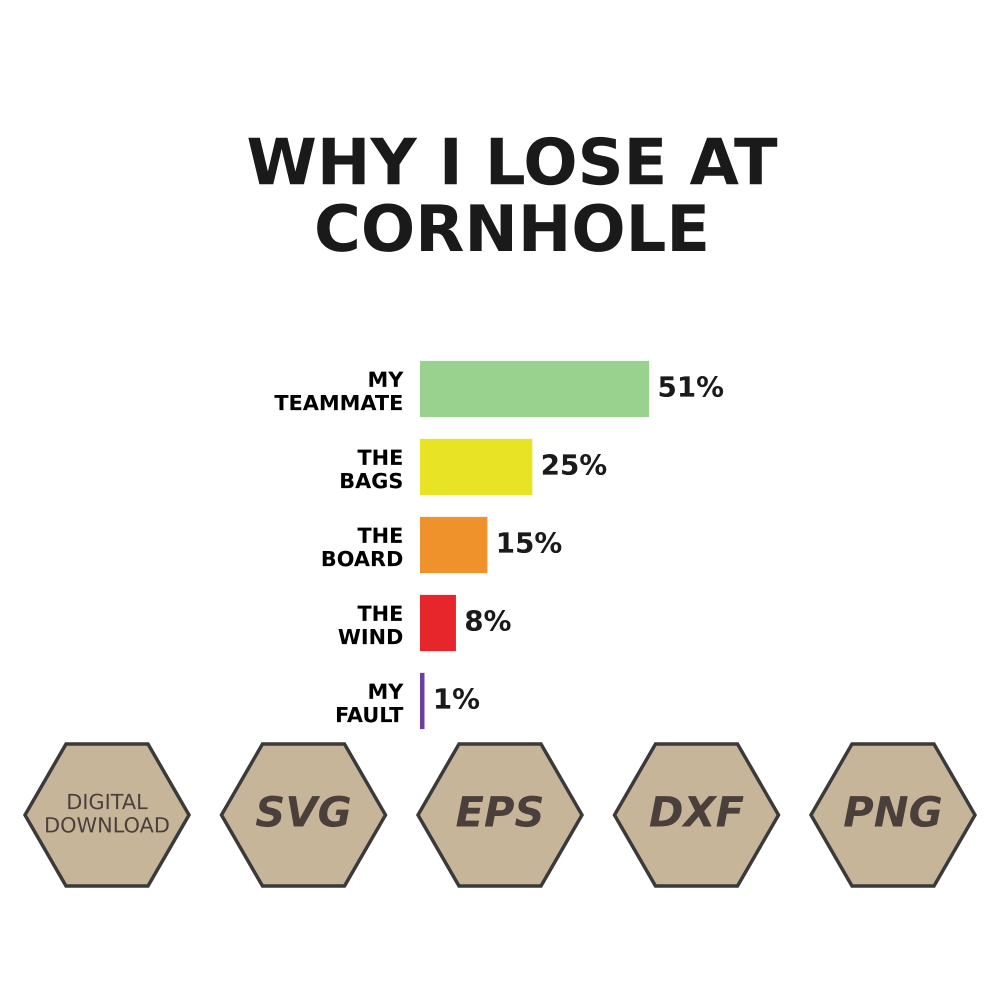 The width and height of the screenshot is (1000, 1000). What do you see at coordinates (107, 813) in the screenshot?
I see `text: DIGITAL DOWNLOAD` at bounding box center [107, 813].